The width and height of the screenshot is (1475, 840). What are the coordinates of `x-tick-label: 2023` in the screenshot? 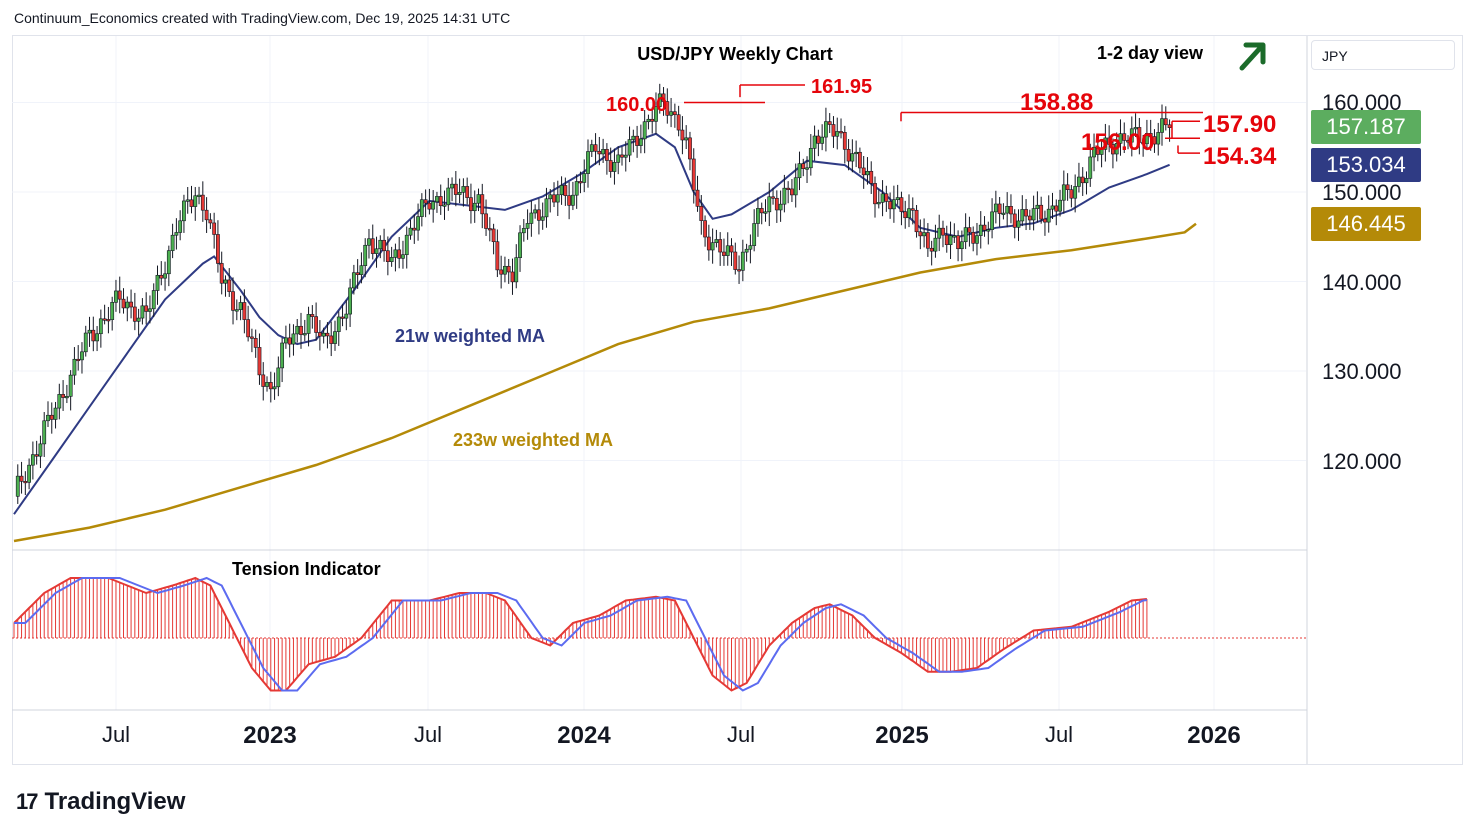 It's located at (270, 735).